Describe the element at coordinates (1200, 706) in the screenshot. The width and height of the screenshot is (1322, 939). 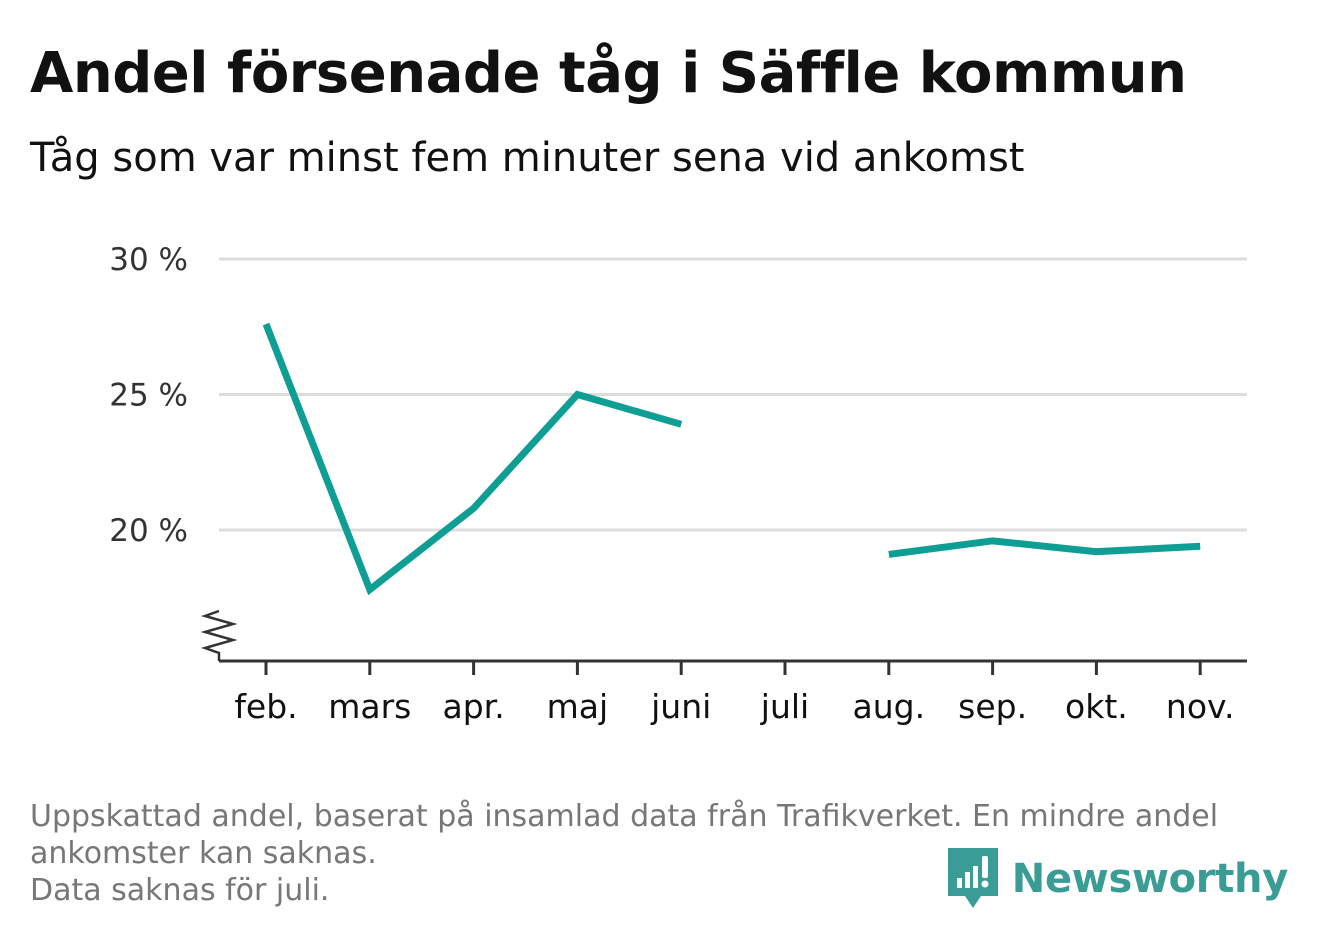
I see `x-tick-label: nov.` at that location.